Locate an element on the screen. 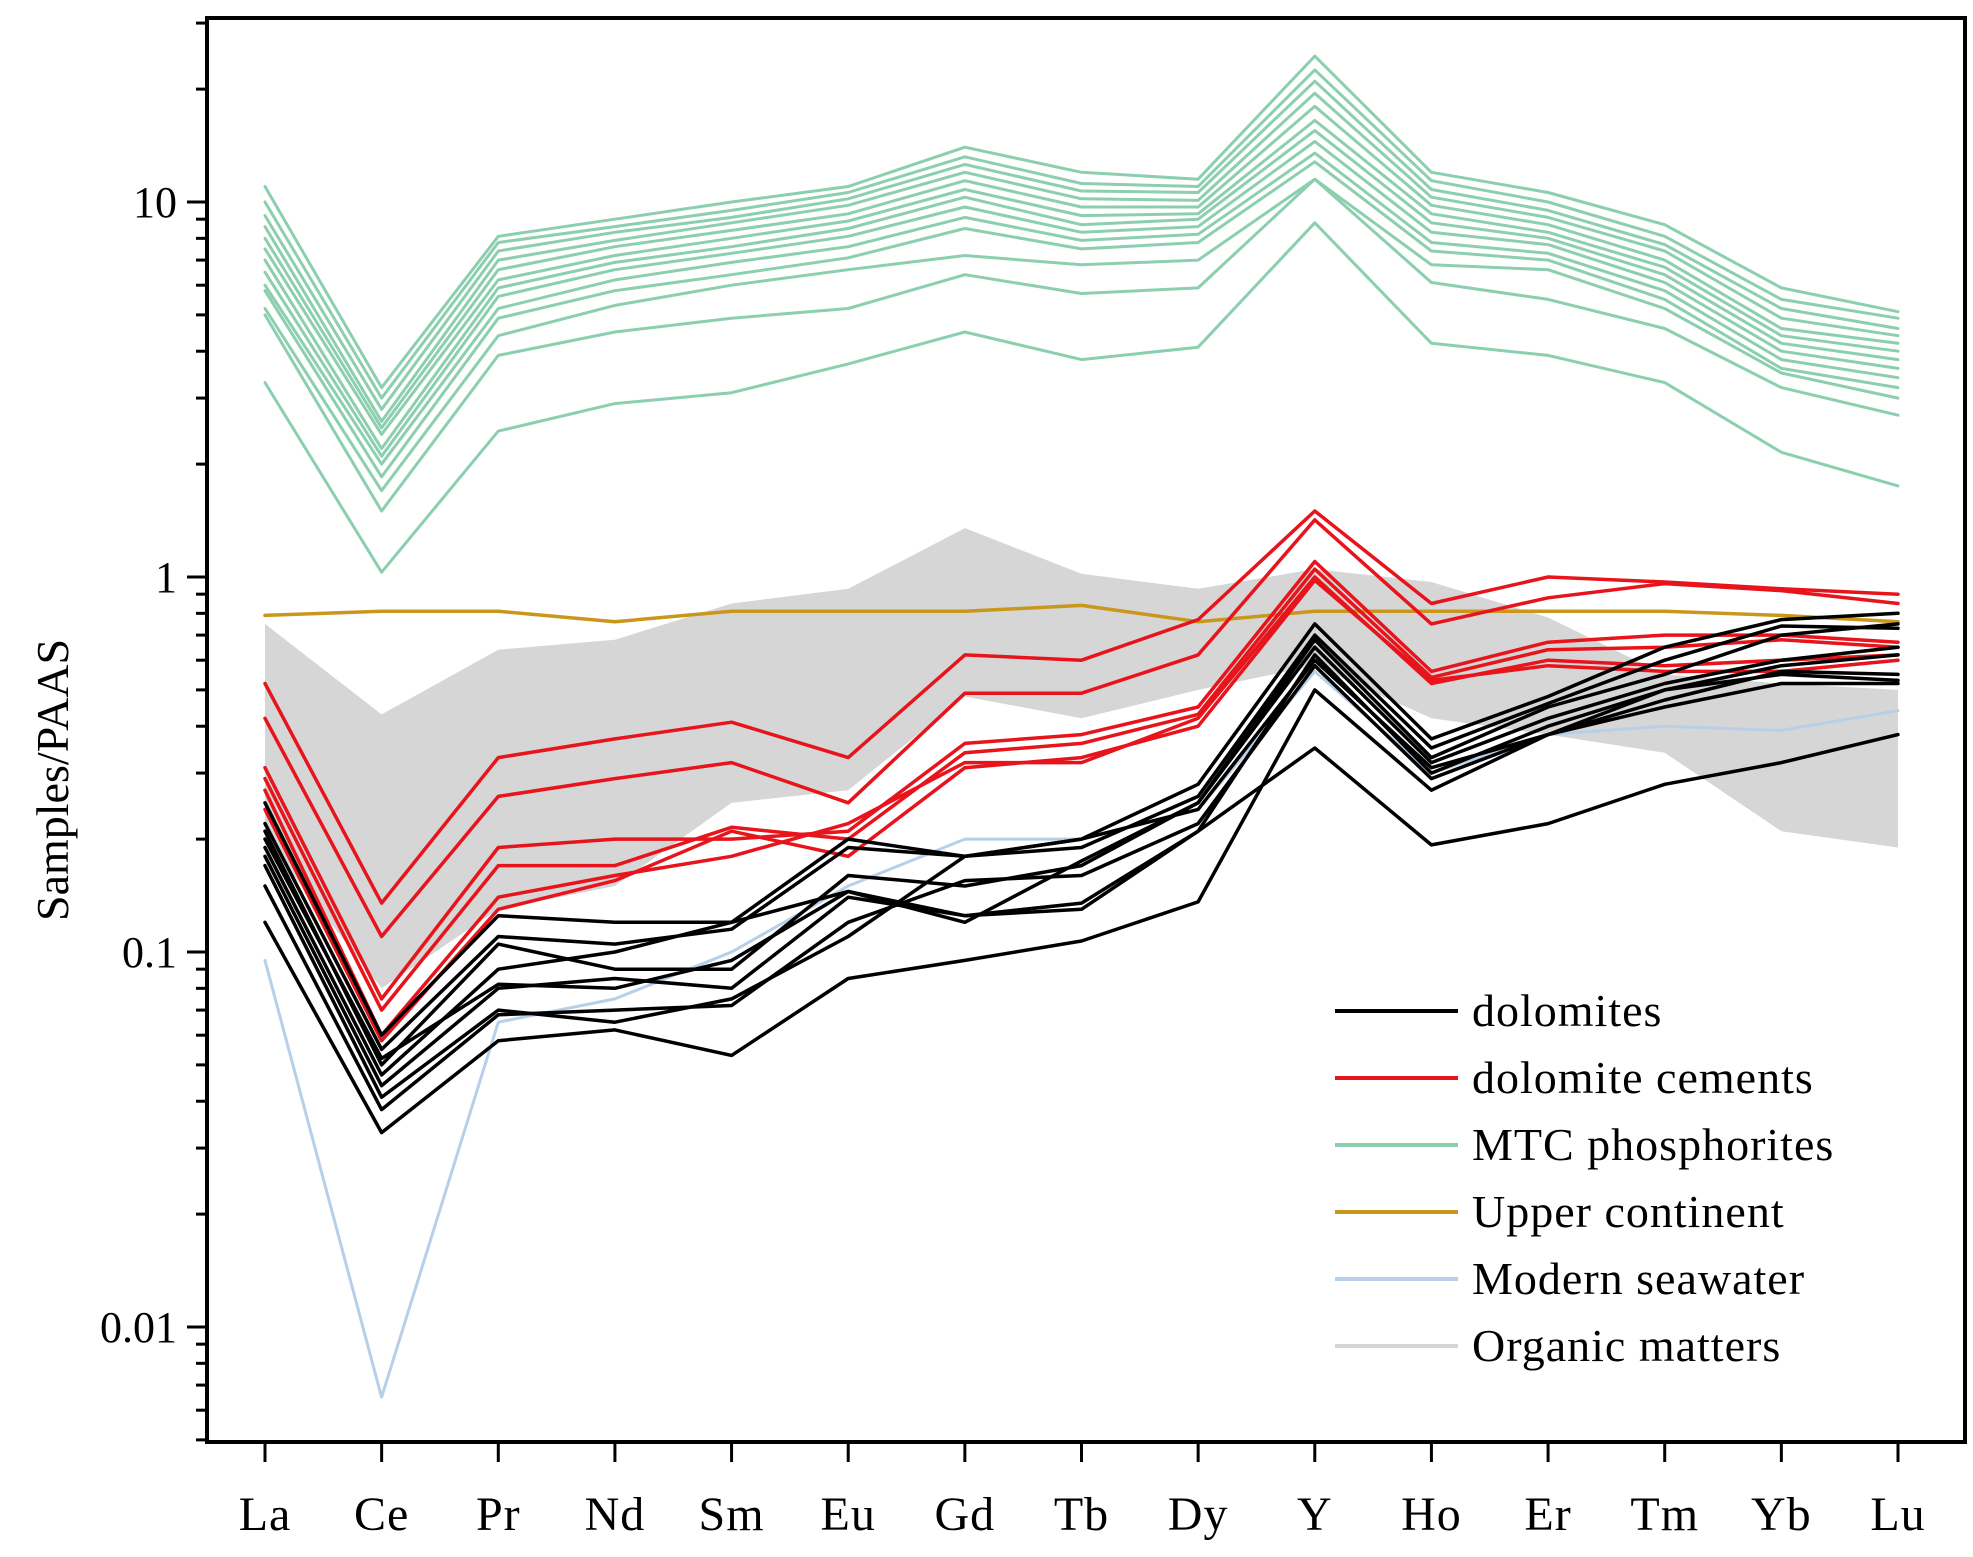  legend-label-dolomite-cements: dolomite cements is located at coordinates (1643, 1077).